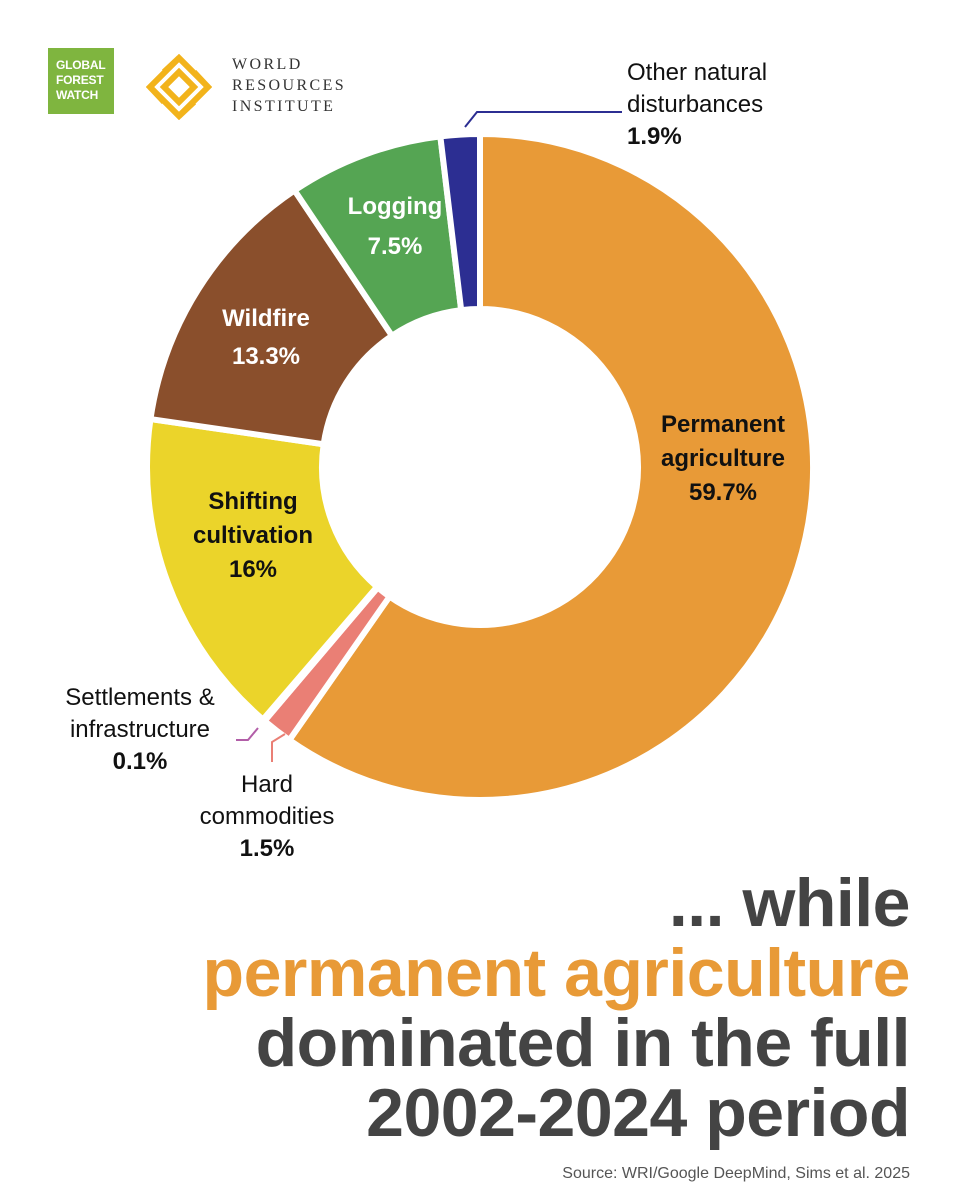 Image resolution: width=960 pixels, height=1200 pixels. What do you see at coordinates (253, 535) in the screenshot?
I see `slice-label: cultivation` at bounding box center [253, 535].